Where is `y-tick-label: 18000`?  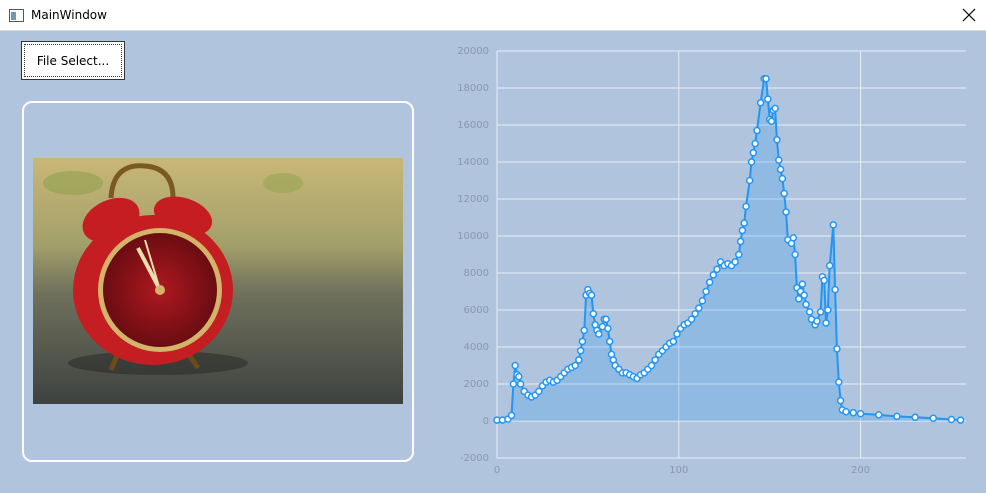
y-tick-label: 18000 is located at coordinates (473, 88).